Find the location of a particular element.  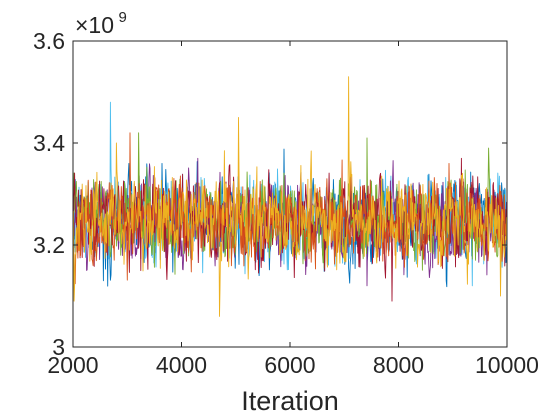

y-axis-multiplier: ×10 9 is located at coordinates (101, 23).